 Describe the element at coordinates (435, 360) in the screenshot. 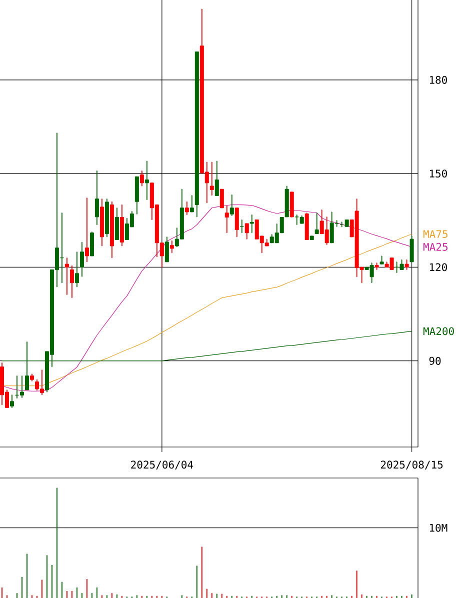

I see `y-tick-label: 90` at that location.